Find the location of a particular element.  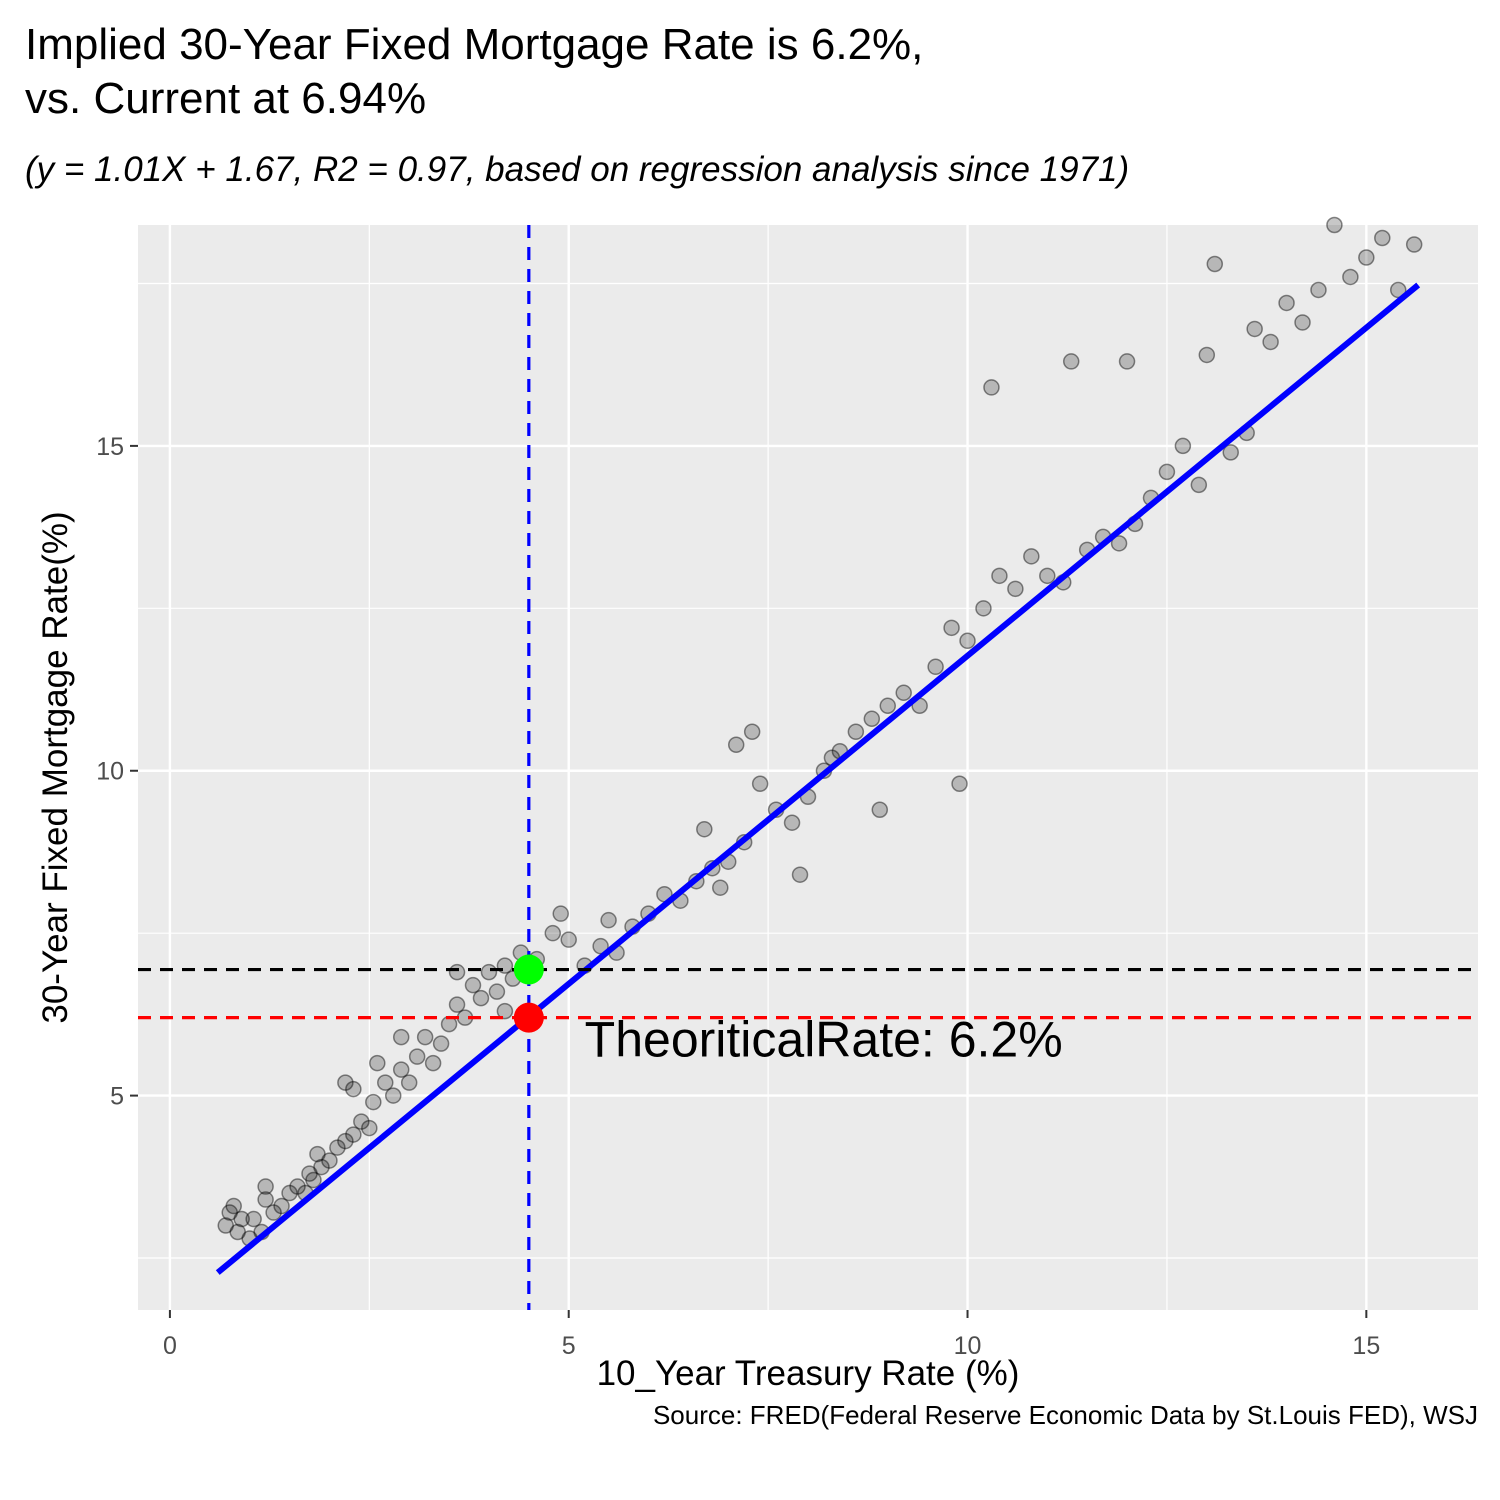

theoretical-rate-annotation: TheoriticalRate: 6.2% is located at coordinates (824, 1040).